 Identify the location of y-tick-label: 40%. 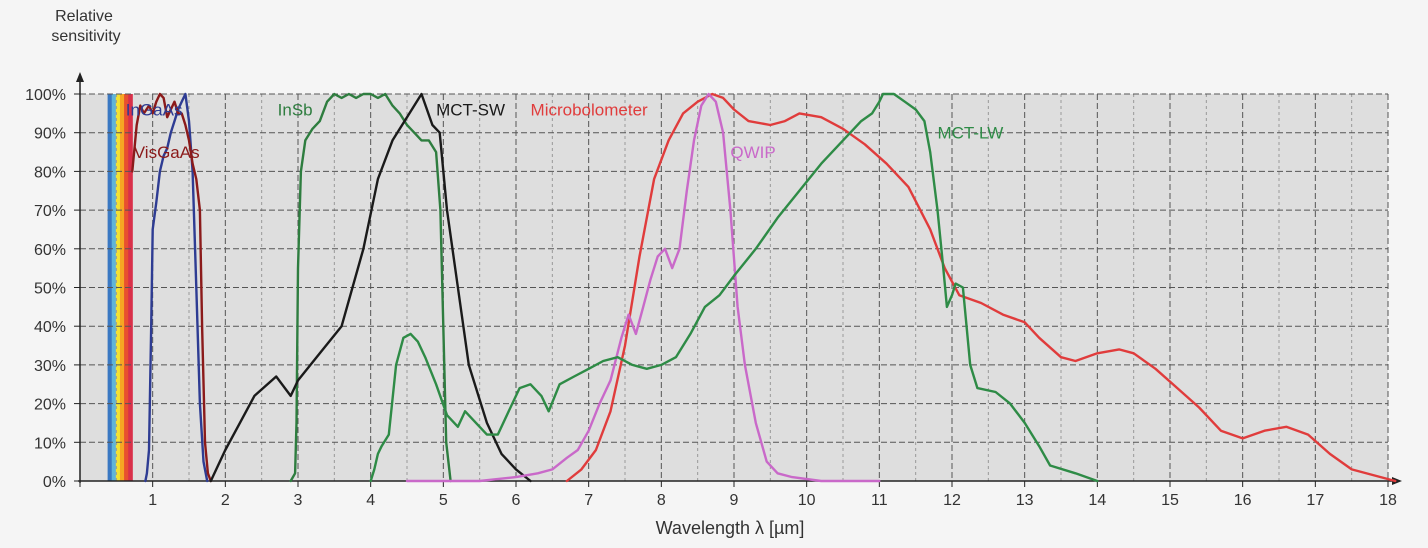
(50, 327).